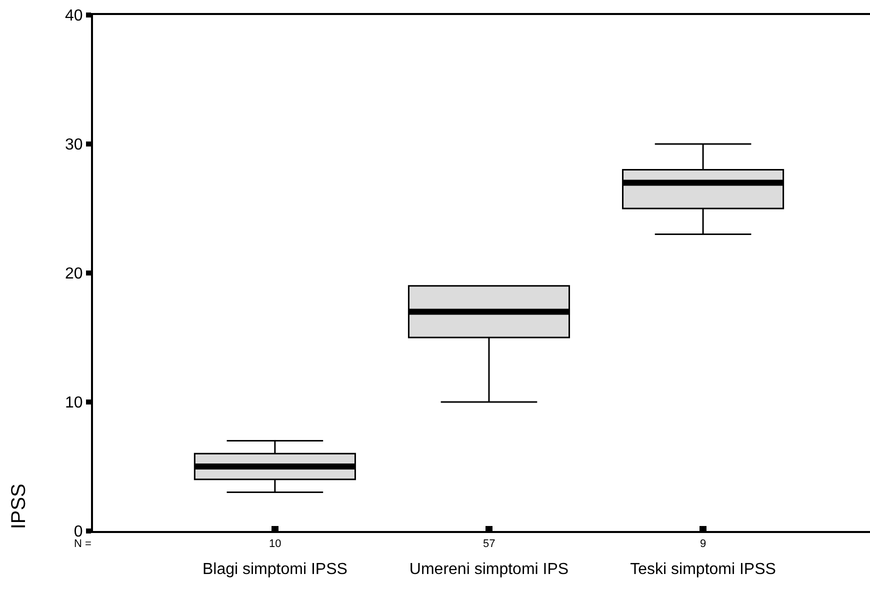 The height and width of the screenshot is (592, 870). What do you see at coordinates (703, 569) in the screenshot?
I see `x-tick-label: Teski simptomi IPSS` at bounding box center [703, 569].